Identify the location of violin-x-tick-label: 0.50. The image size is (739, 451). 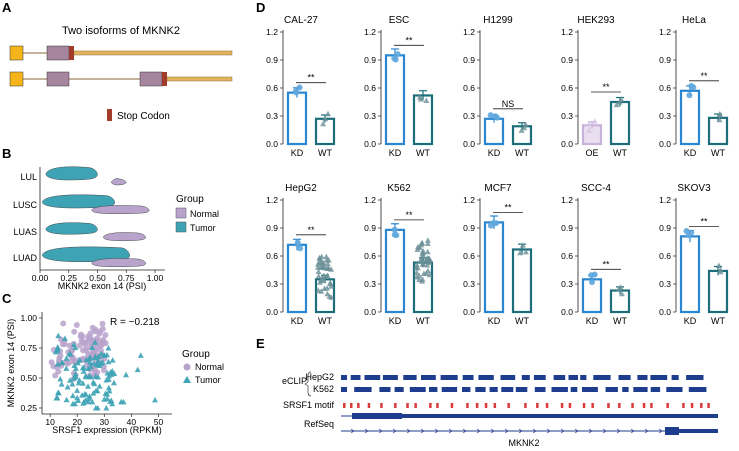
(97, 278).